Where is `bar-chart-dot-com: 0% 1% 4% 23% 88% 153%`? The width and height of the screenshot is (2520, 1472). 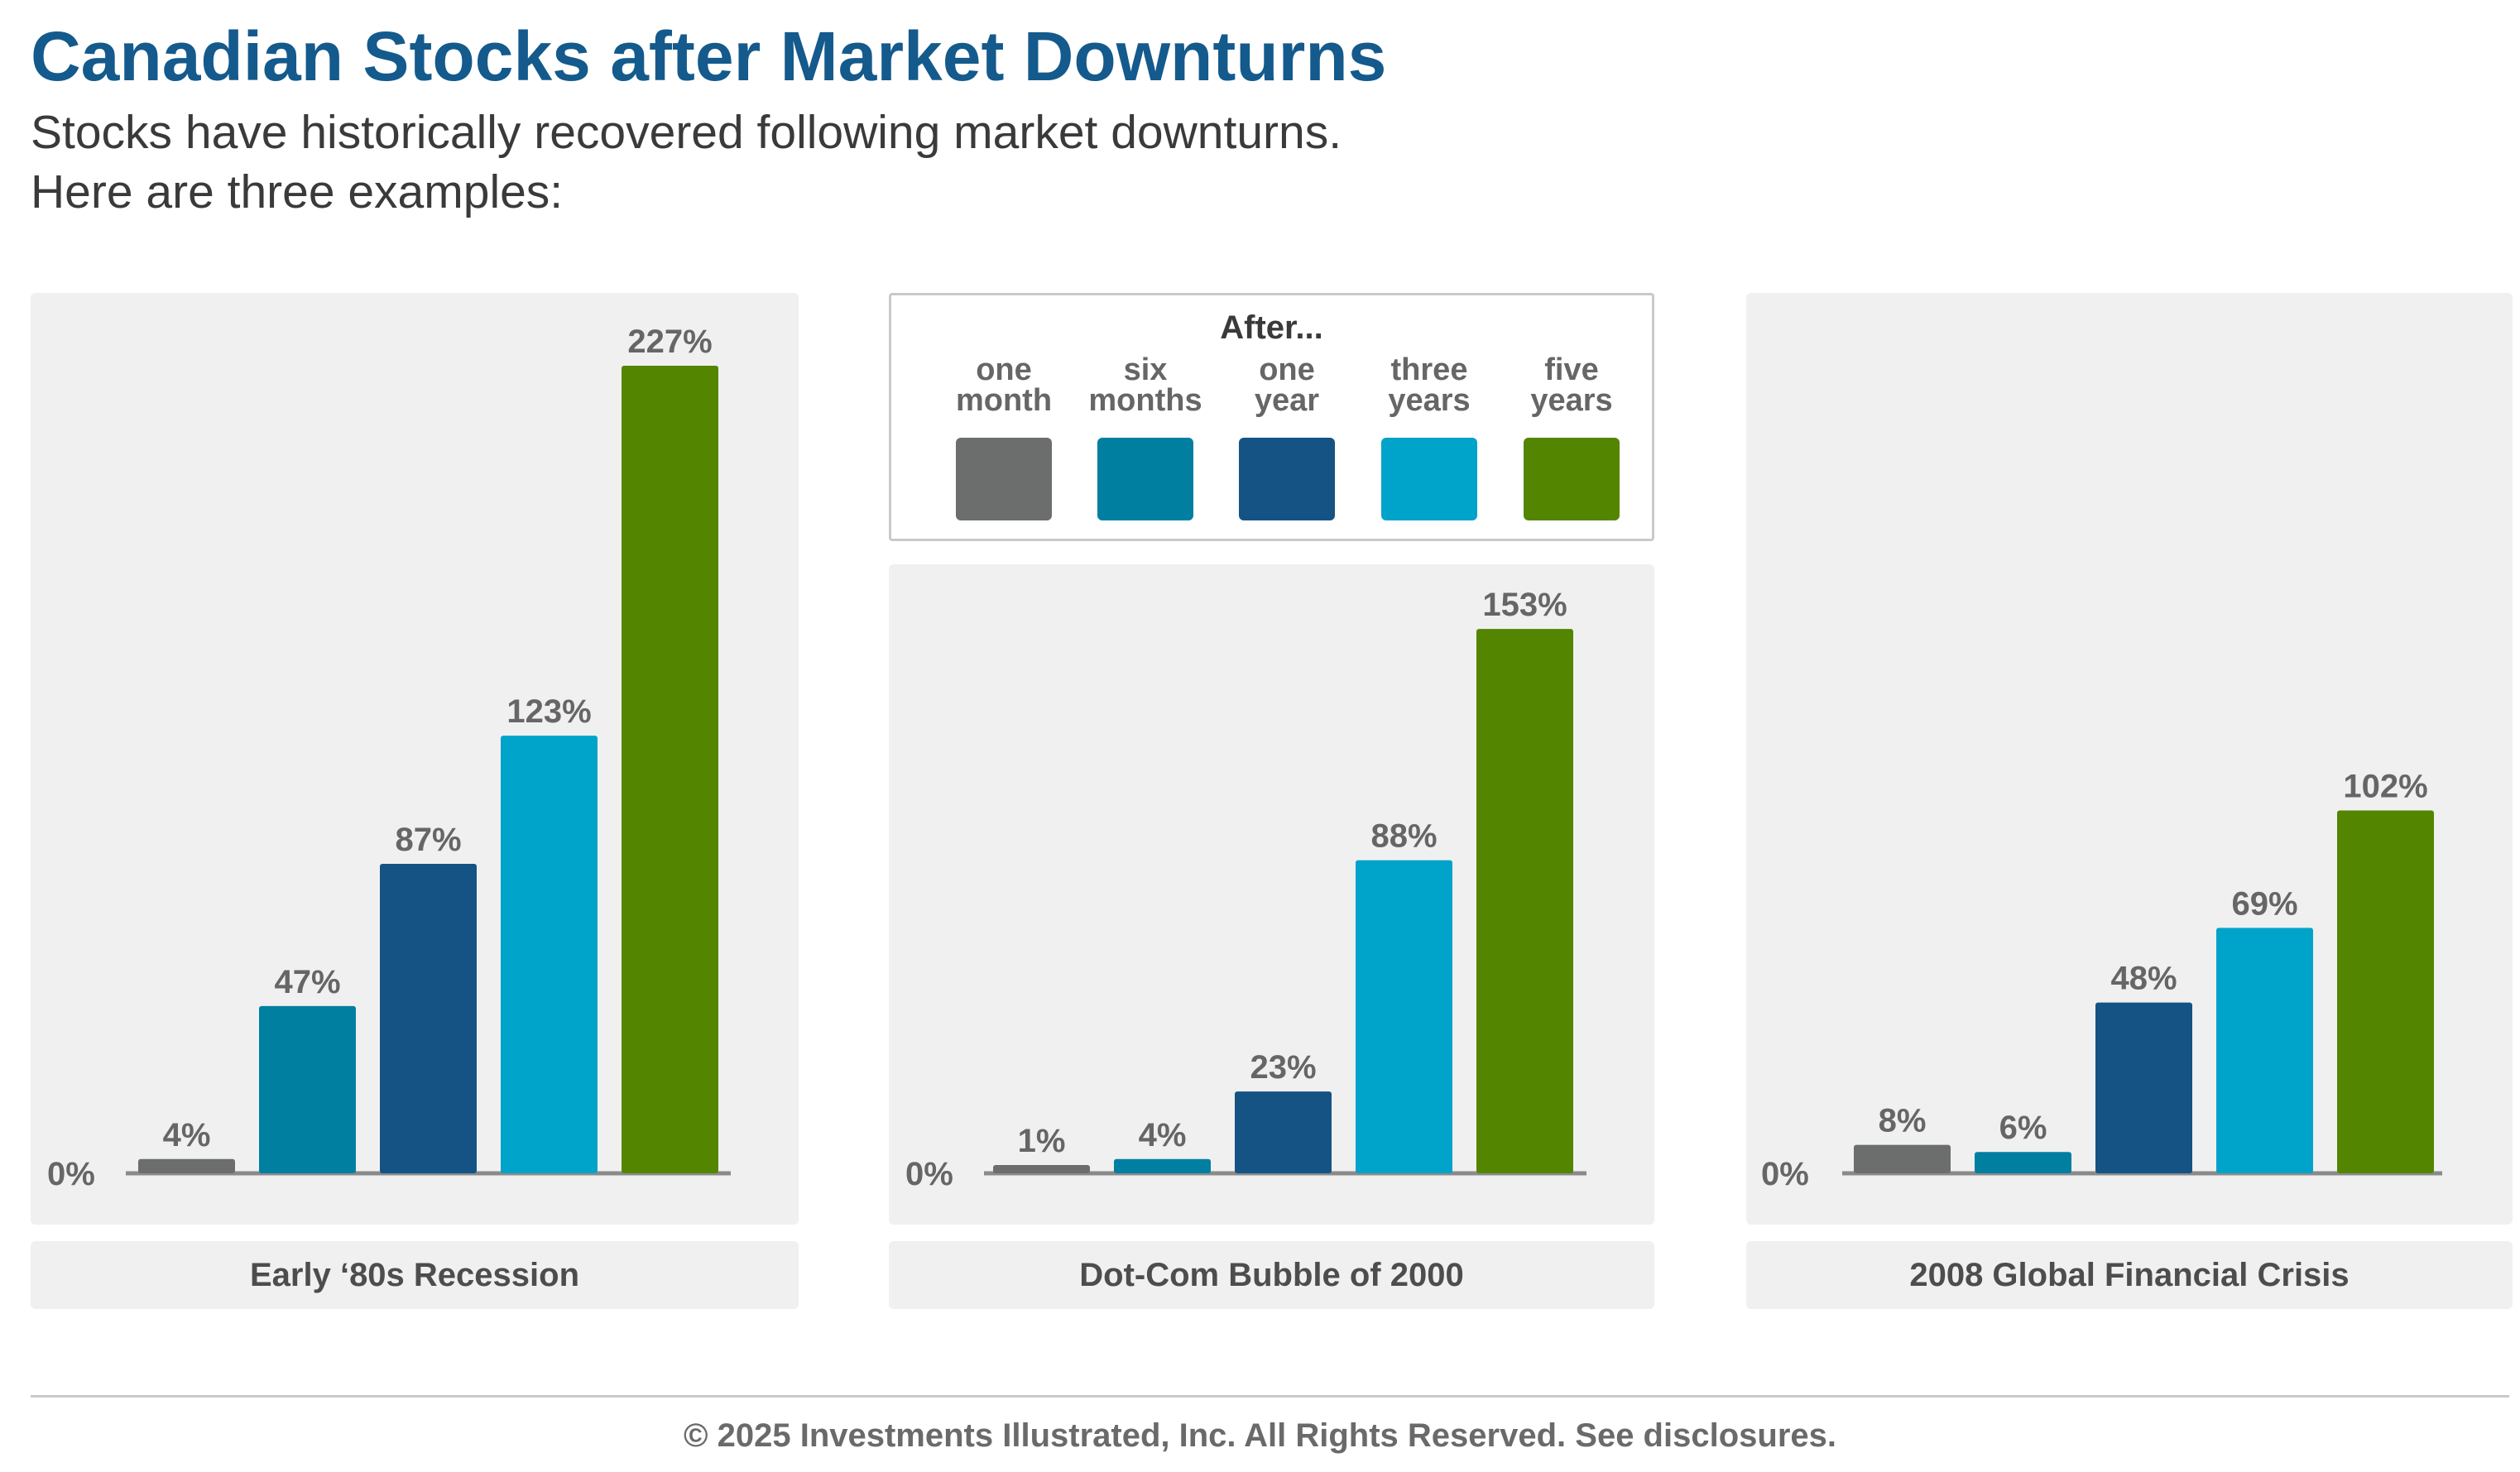
bar-chart-dot-com: 0% 1% 4% 23% 88% 153% is located at coordinates (1245, 889).